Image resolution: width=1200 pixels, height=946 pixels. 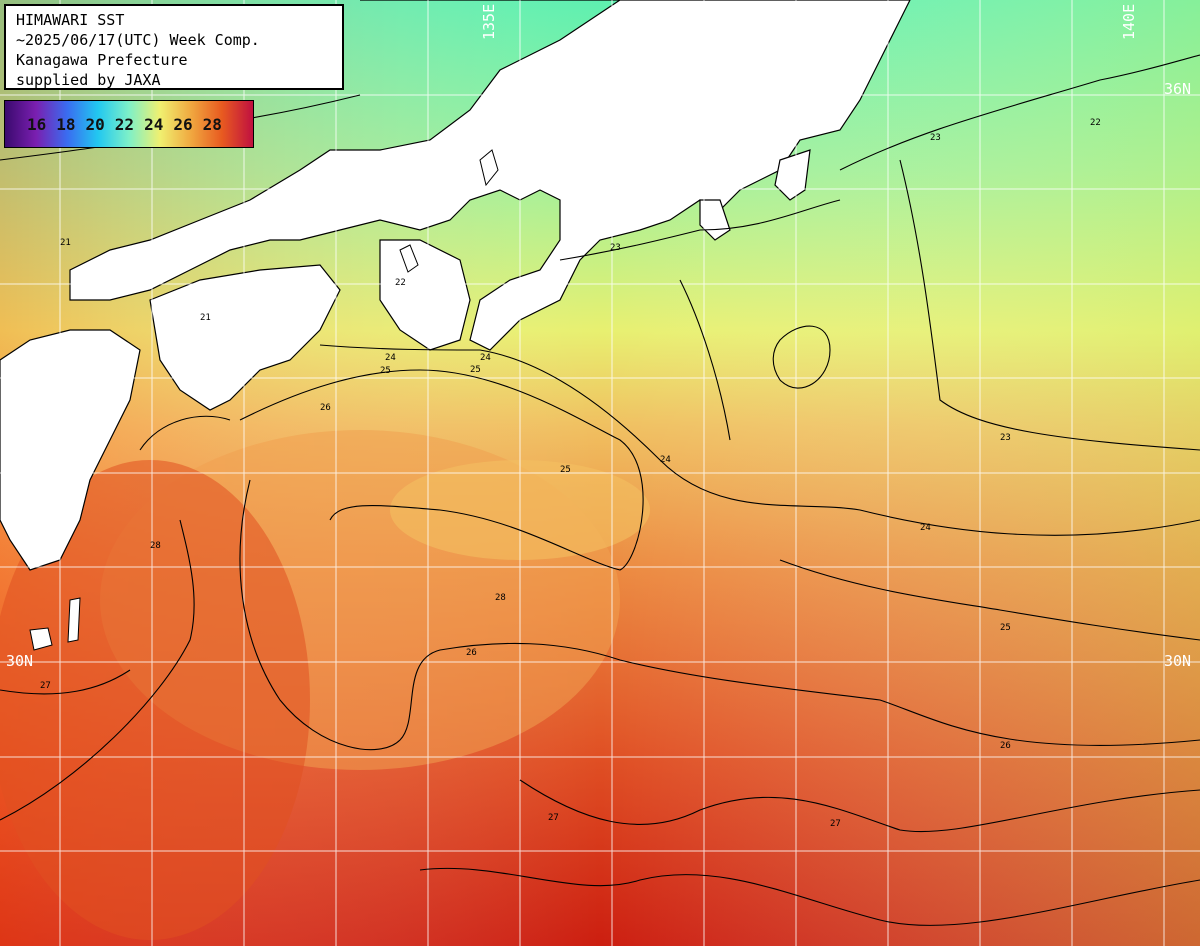 What do you see at coordinates (1178, 89) in the screenshot?
I see `lat-label-36n: 36N` at bounding box center [1178, 89].